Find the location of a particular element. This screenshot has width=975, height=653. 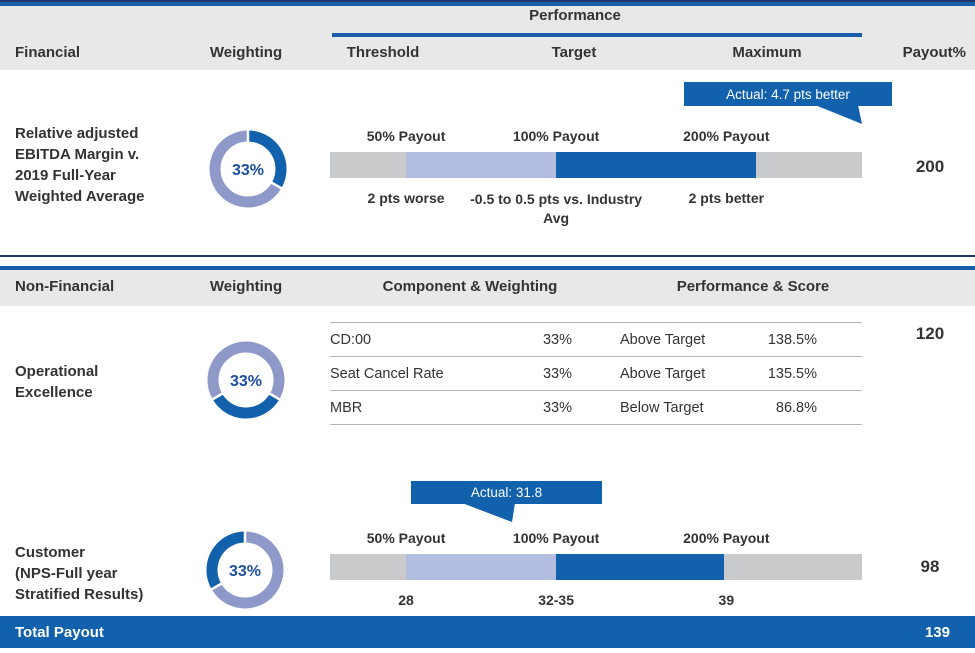

actual-callout-customer: Actual: 31.8 is located at coordinates (506, 492).